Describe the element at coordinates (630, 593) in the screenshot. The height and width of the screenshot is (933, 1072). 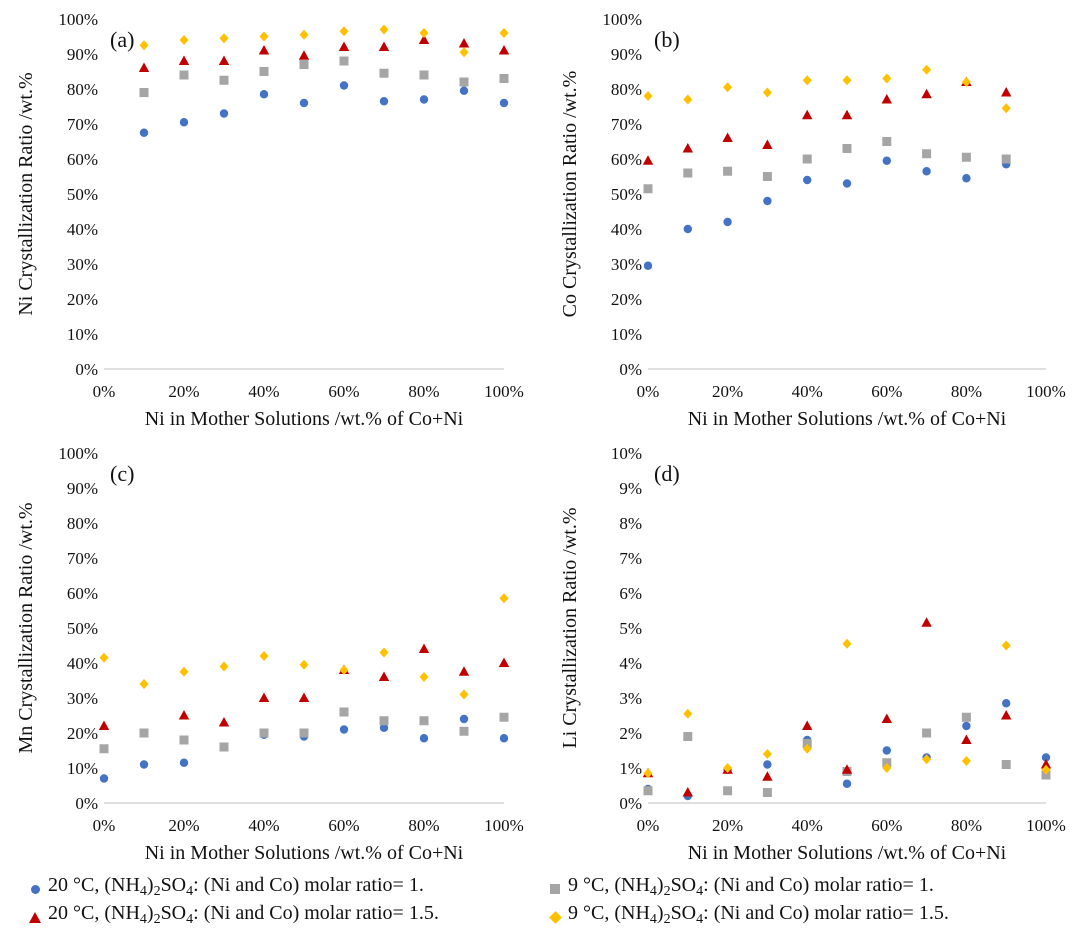
I see `y-tick-label: 6%` at that location.